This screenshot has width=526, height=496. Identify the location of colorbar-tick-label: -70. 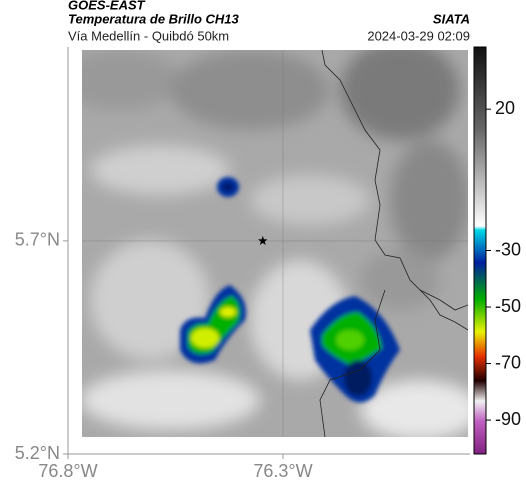
(508, 362).